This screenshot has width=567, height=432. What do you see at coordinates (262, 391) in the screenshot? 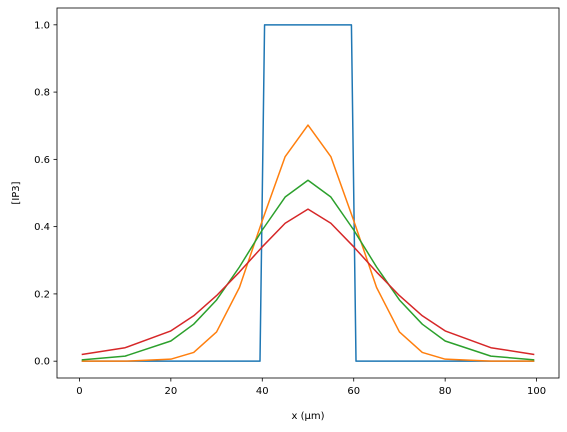
I see `x-tick-label: 40` at bounding box center [262, 391].